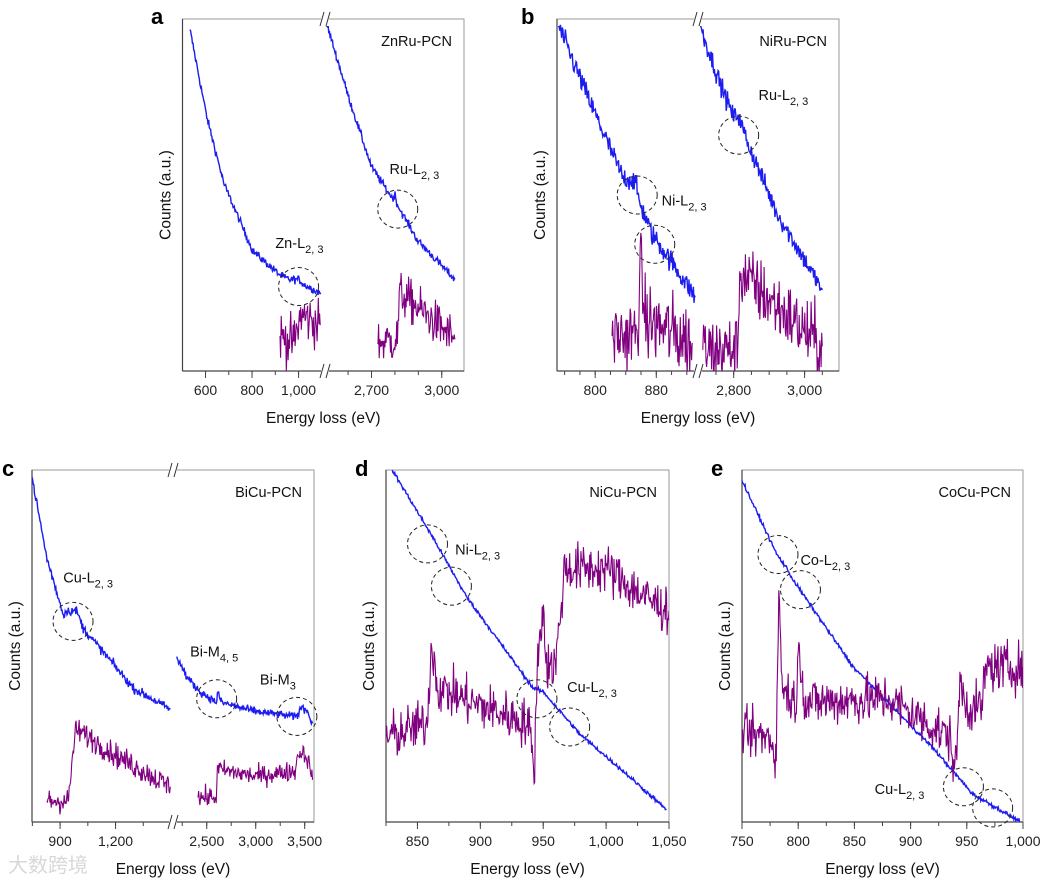 The image size is (1040, 880). I want to click on x-tick-label: 750, so click(742, 841).